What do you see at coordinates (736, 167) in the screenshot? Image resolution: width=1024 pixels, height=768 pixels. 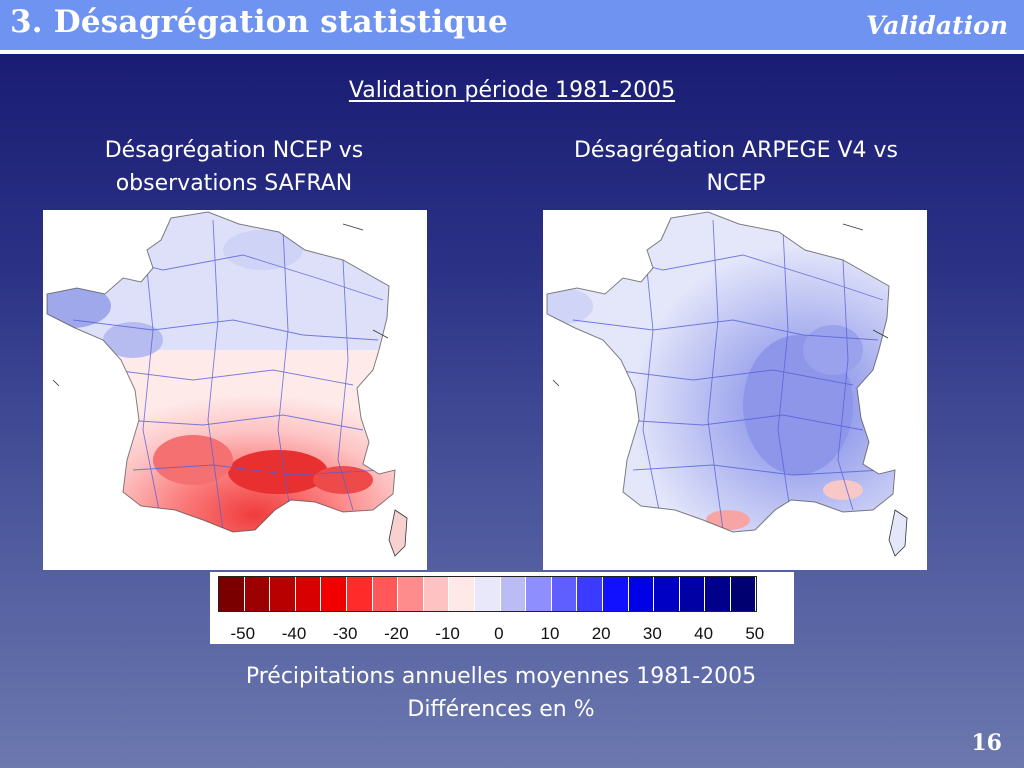 I see `right-panel-title: Désagrégation ARPEGE V4 vs NCEP` at bounding box center [736, 167].